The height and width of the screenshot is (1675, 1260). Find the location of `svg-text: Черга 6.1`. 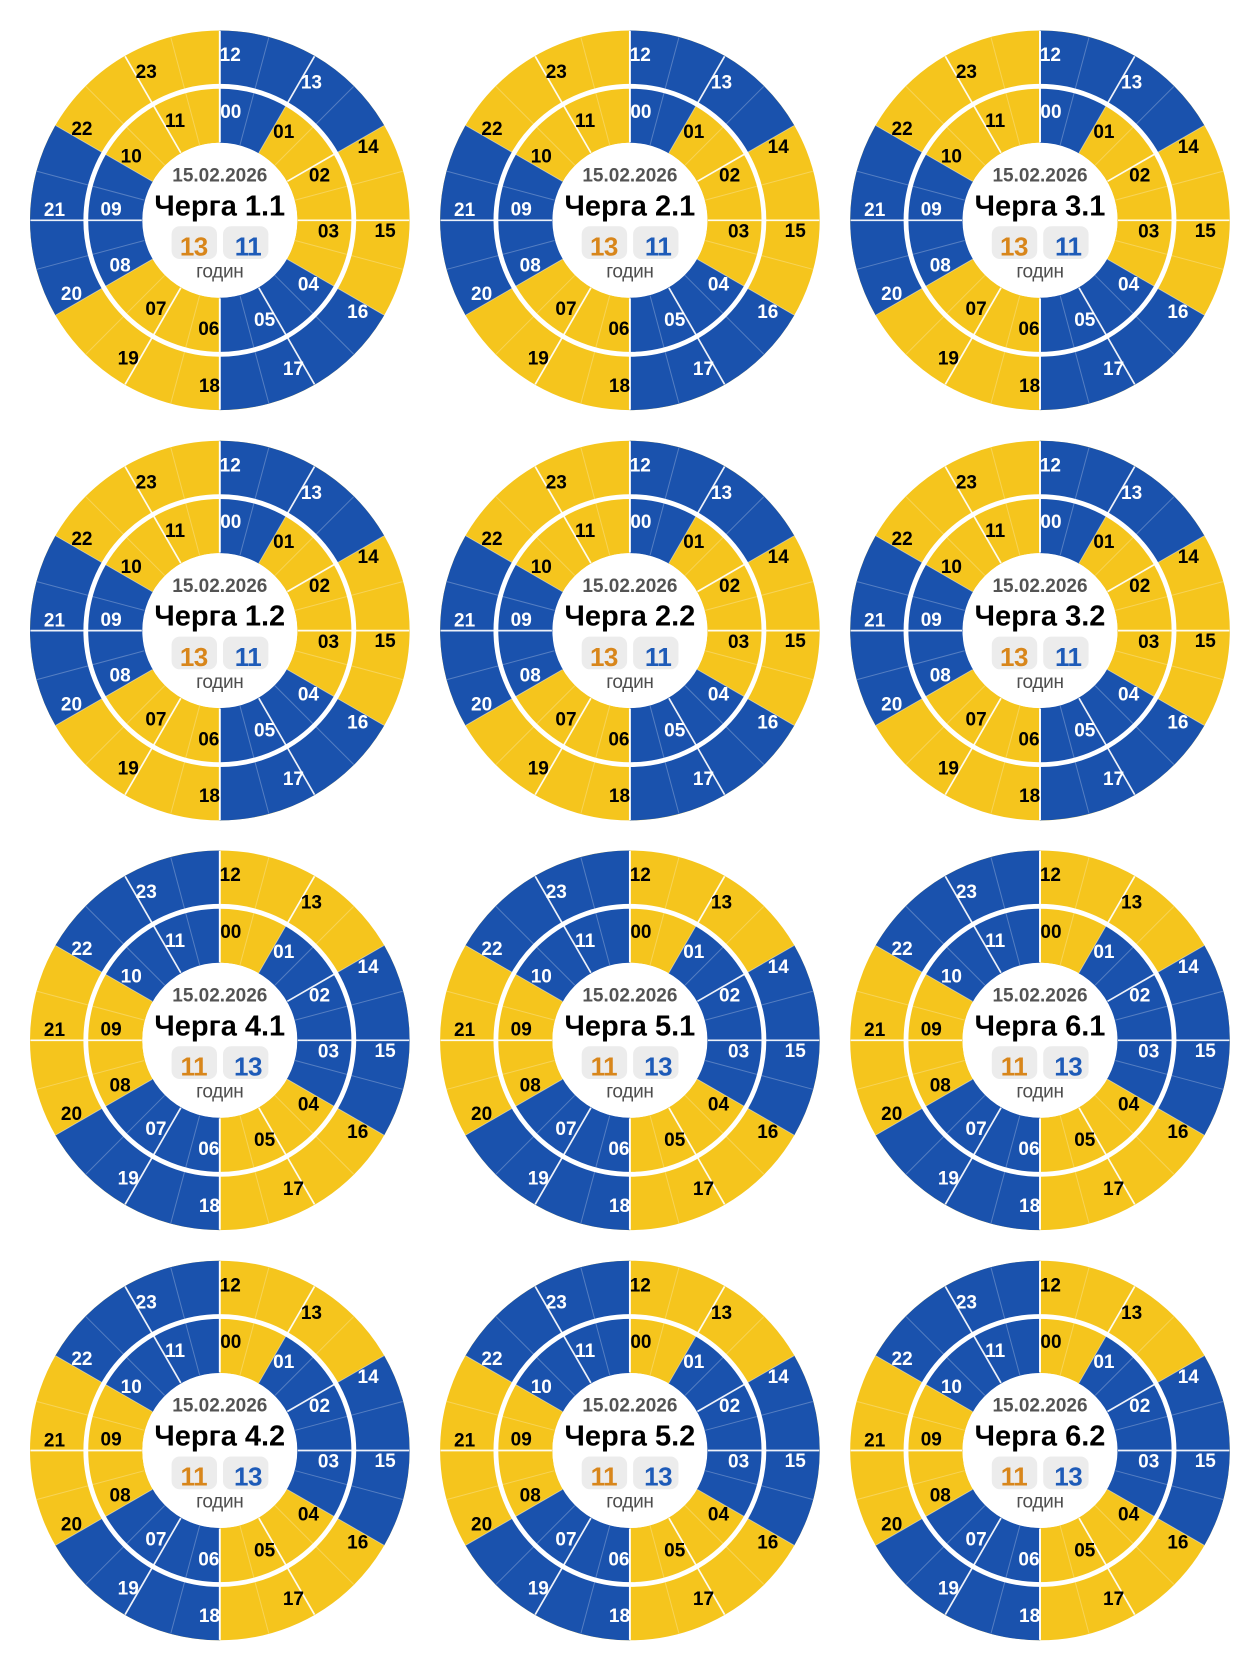

svg-text: Черга 6.1 is located at coordinates (1040, 1026).